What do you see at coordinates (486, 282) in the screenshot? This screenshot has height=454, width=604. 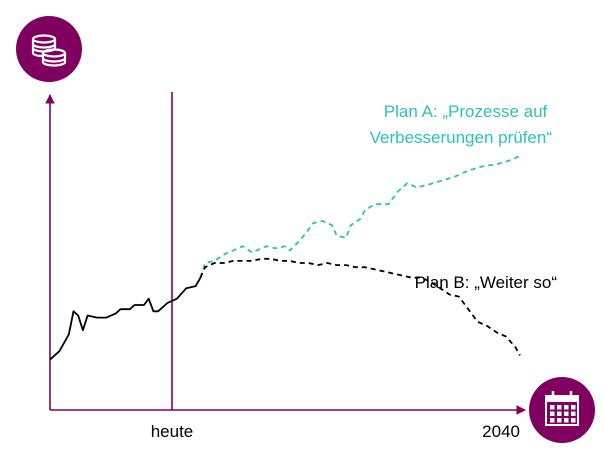 I see `plan-b-label: Plan B: „Weiter so“` at bounding box center [486, 282].